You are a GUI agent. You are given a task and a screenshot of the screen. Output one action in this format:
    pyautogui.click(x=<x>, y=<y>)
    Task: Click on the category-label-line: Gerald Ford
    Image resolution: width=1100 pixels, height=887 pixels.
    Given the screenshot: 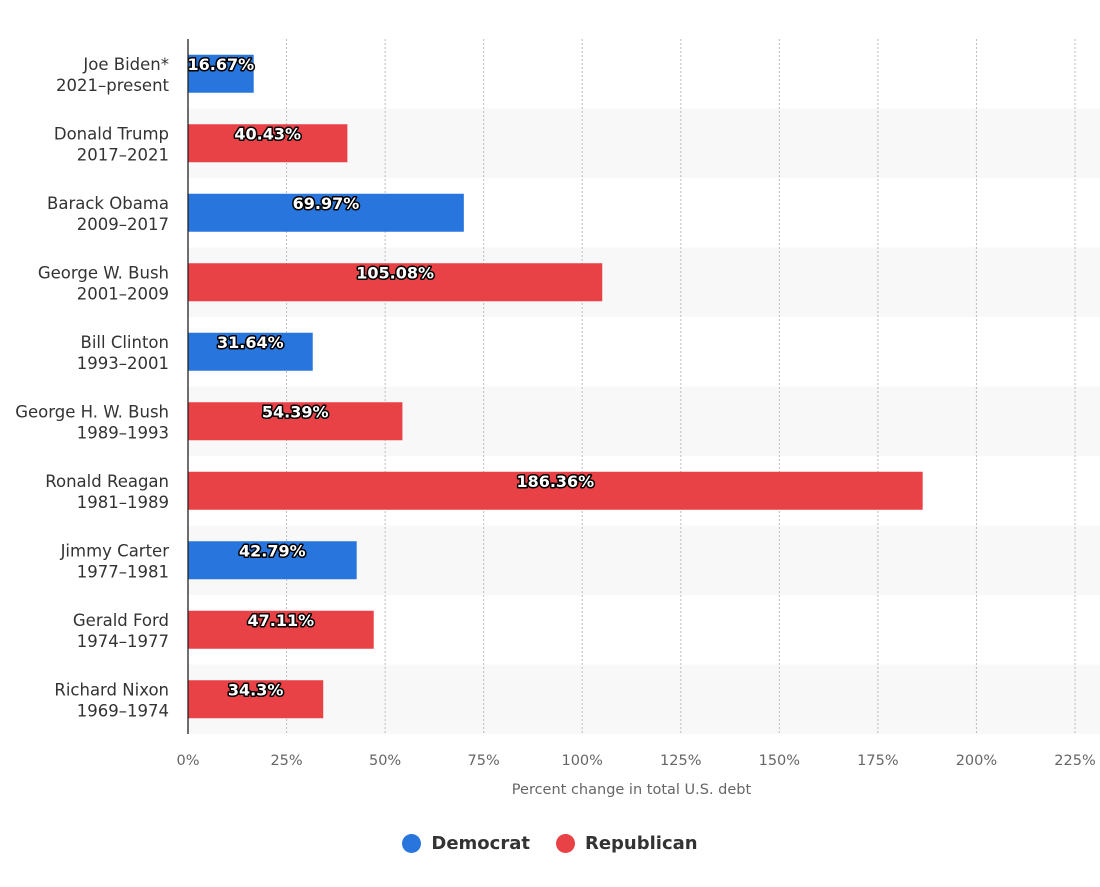 What is the action you would take?
    pyautogui.click(x=121, y=620)
    